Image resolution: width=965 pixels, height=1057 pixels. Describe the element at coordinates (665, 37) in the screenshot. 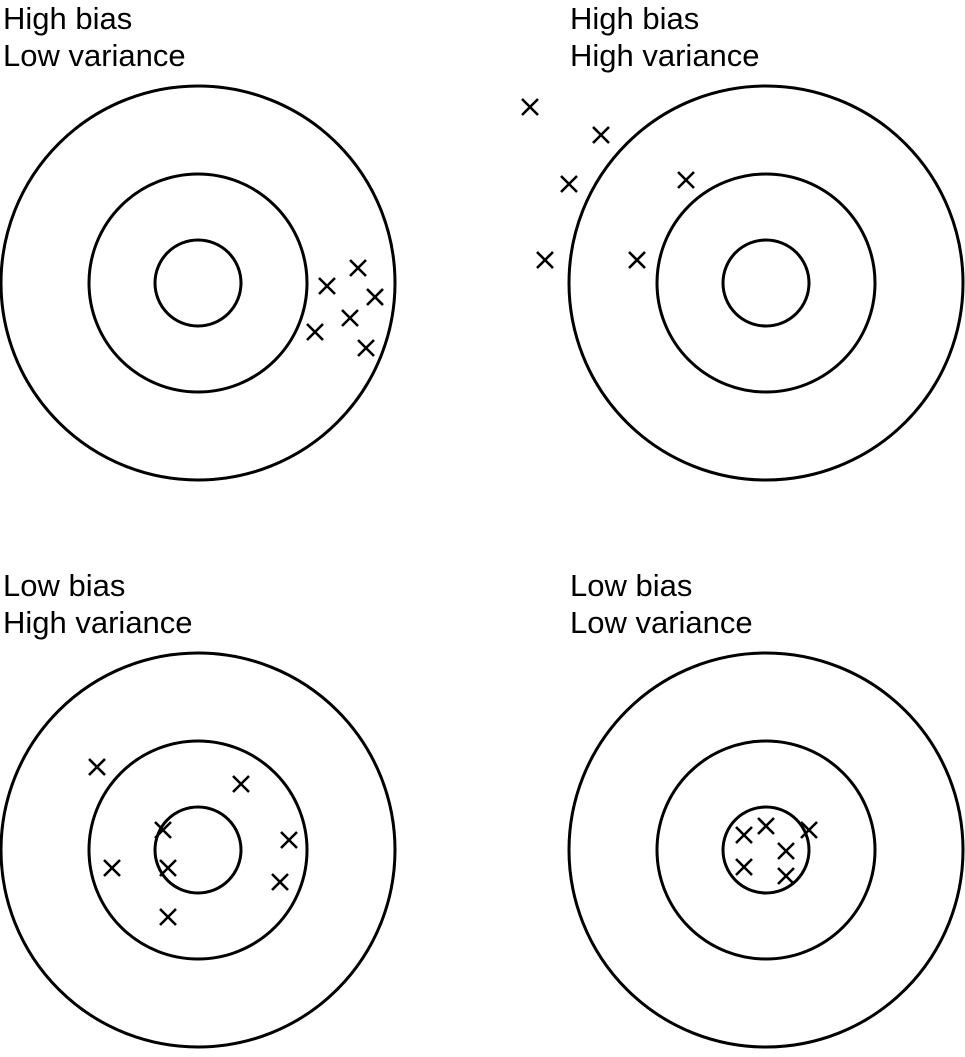

I see `panel-label: High bias High variance` at that location.